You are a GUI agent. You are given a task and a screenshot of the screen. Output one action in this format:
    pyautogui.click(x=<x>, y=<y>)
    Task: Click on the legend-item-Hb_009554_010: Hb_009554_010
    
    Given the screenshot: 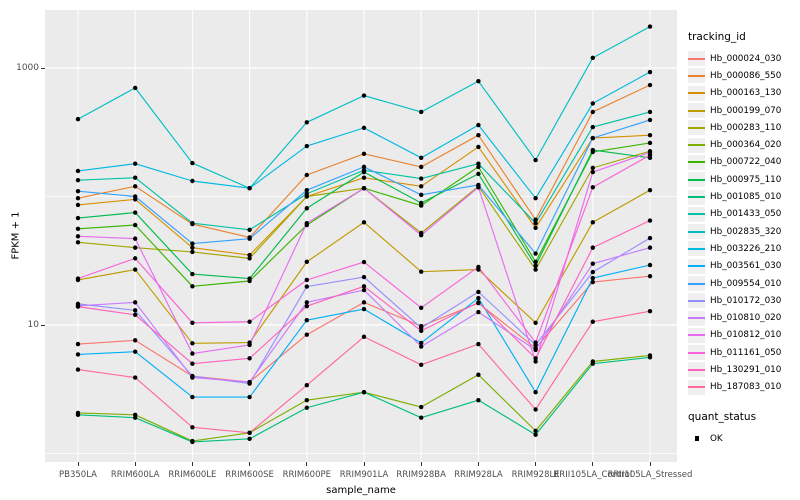 What is the action you would take?
    pyautogui.click(x=744, y=283)
    